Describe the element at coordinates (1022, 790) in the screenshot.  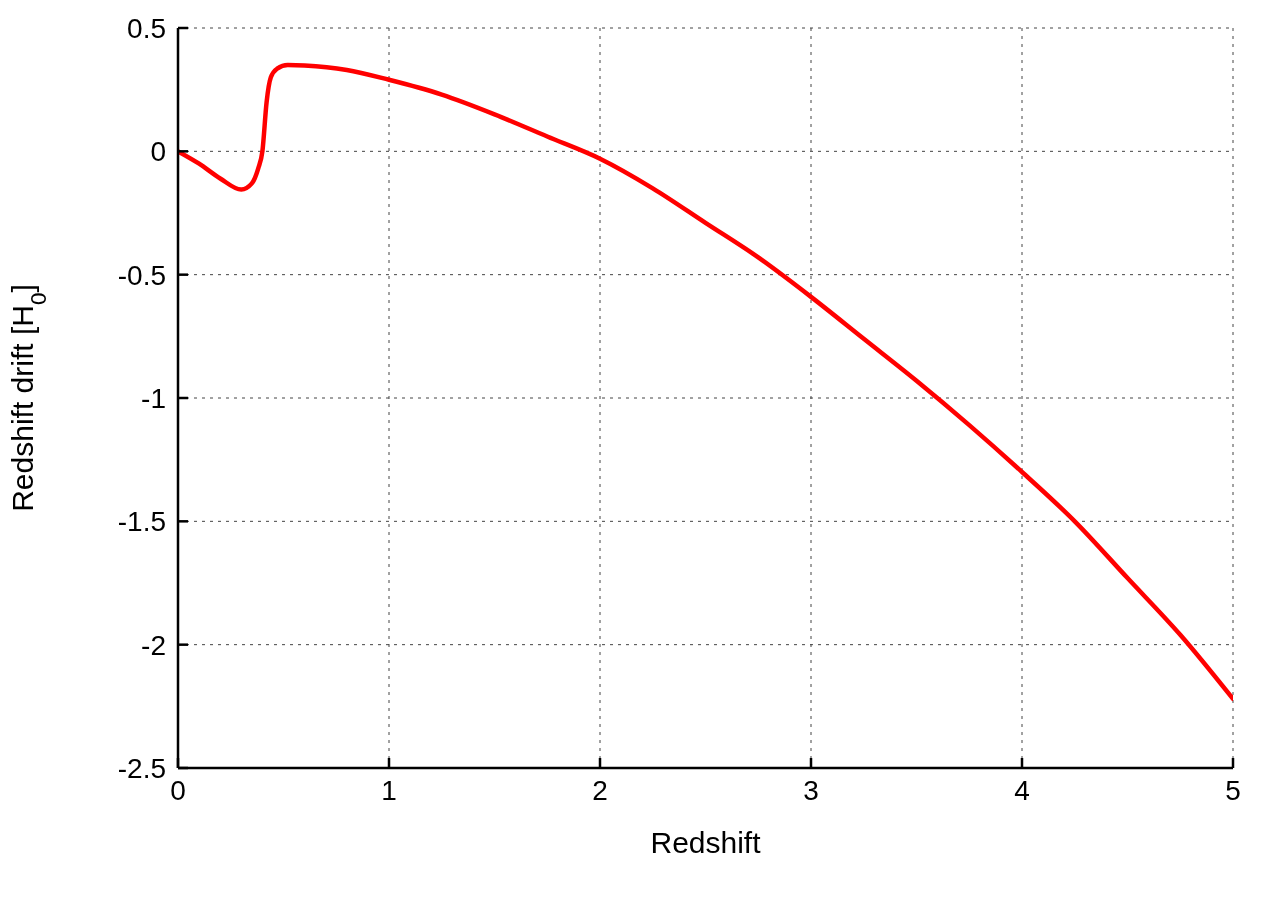
I see `x-tick-label: 4` at that location.